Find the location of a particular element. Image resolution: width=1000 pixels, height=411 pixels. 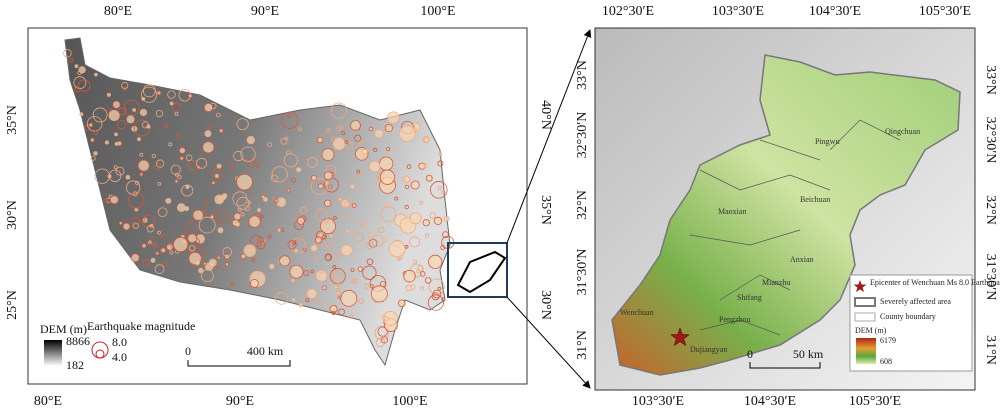

legend-swatch is located at coordinates (865, 302).